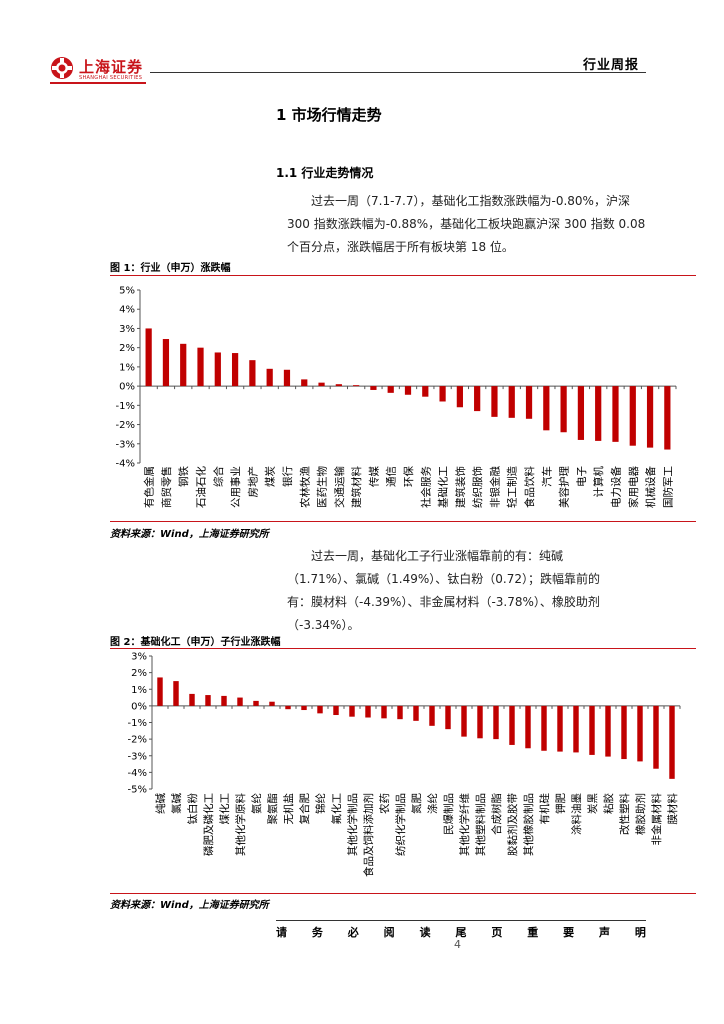  I want to click on x-tick-label: 农药, so click(384, 803).